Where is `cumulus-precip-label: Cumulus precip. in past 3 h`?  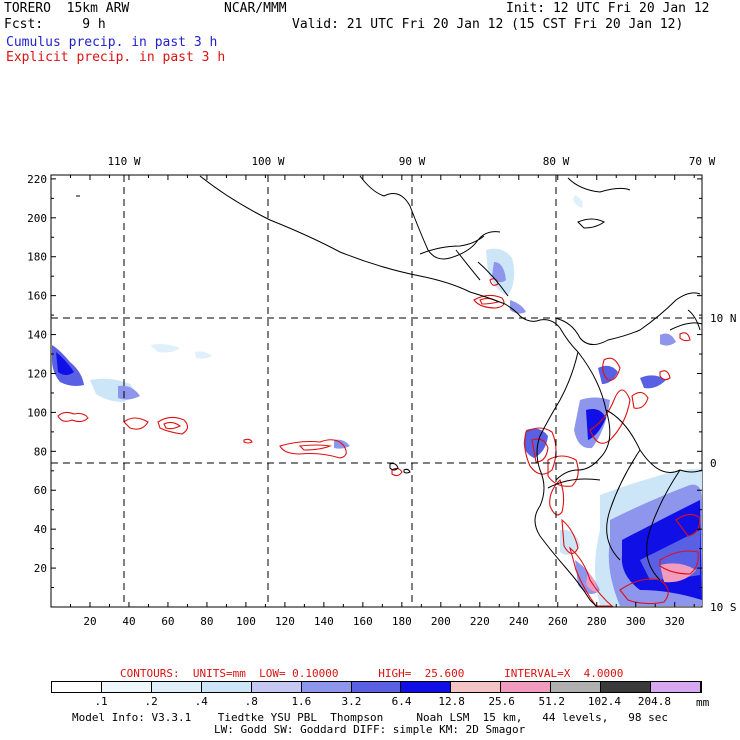 cumulus-precip-label: Cumulus precip. in past 3 h is located at coordinates (112, 42).